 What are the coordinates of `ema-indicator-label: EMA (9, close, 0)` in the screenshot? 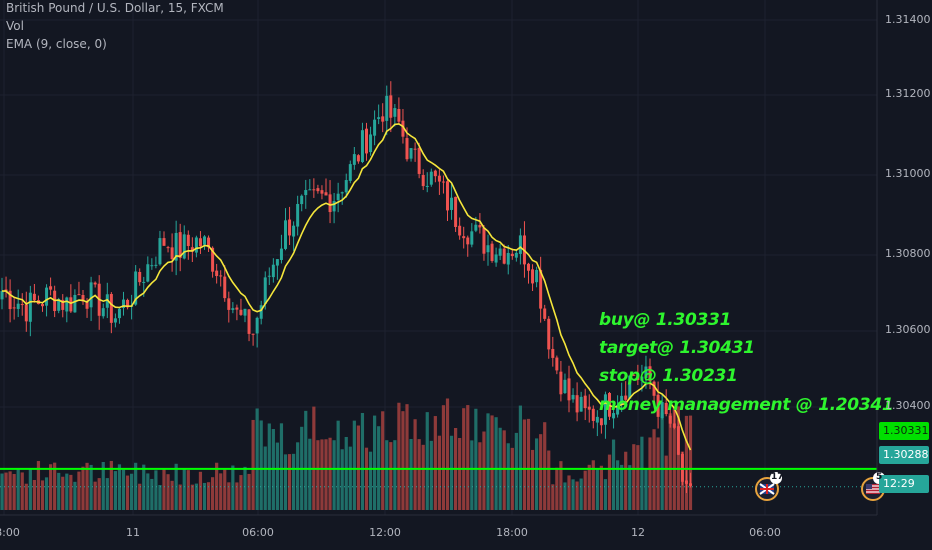 It's located at (56, 44).